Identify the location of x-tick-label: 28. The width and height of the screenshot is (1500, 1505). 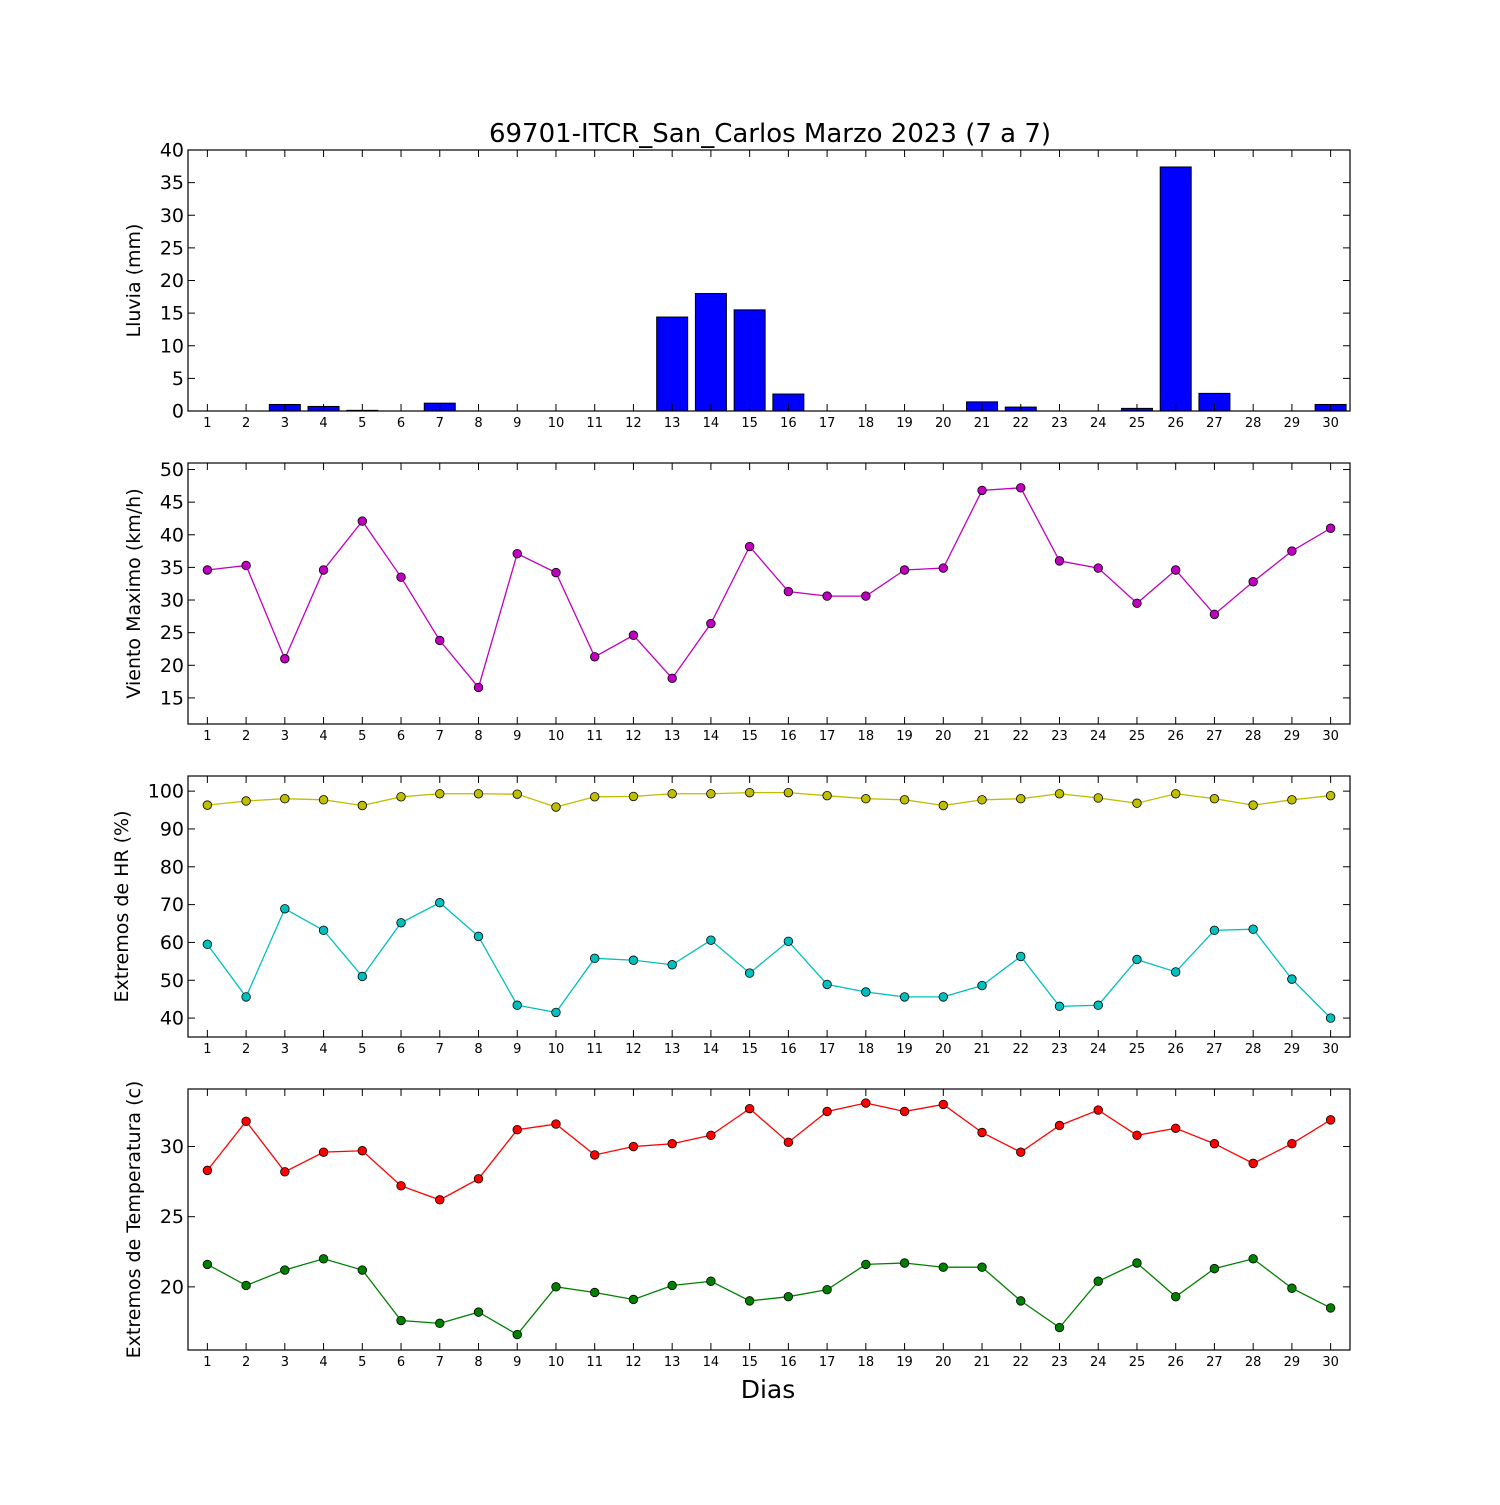
(1253, 1362).